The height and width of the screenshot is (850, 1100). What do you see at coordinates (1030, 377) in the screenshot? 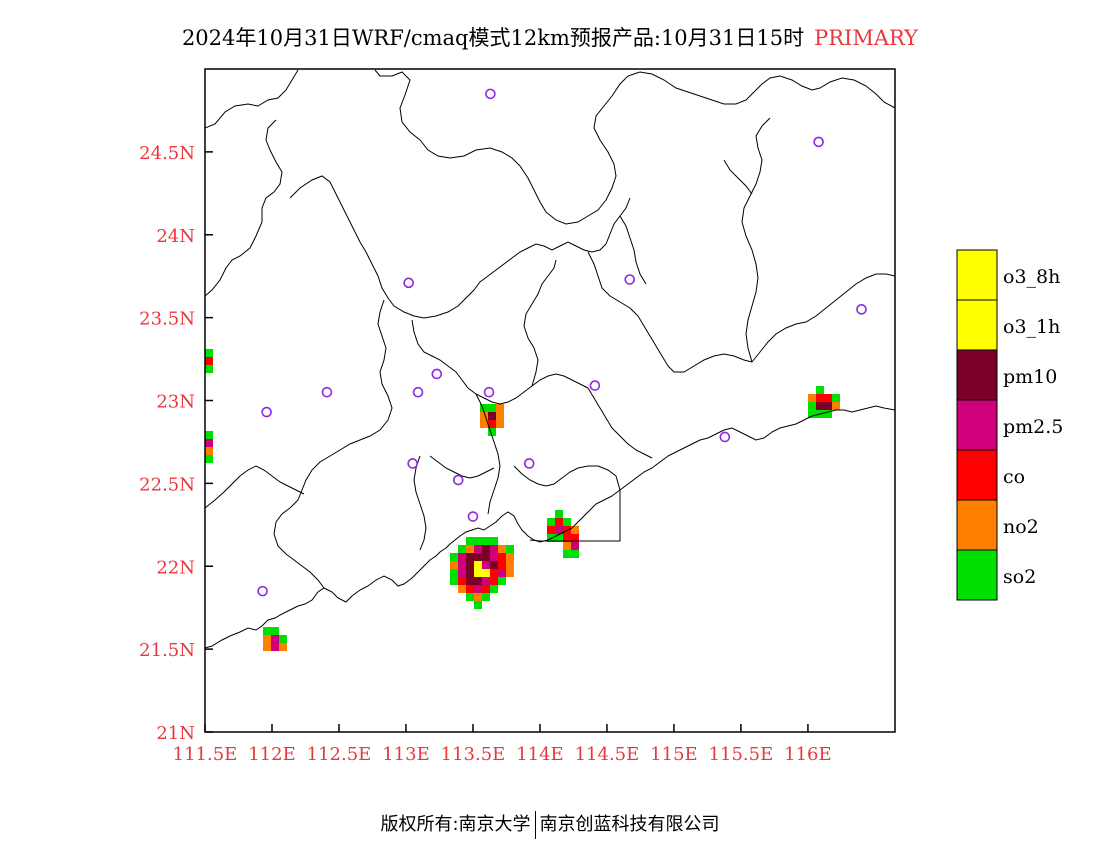
I see `legend-label: pm10` at bounding box center [1030, 377].